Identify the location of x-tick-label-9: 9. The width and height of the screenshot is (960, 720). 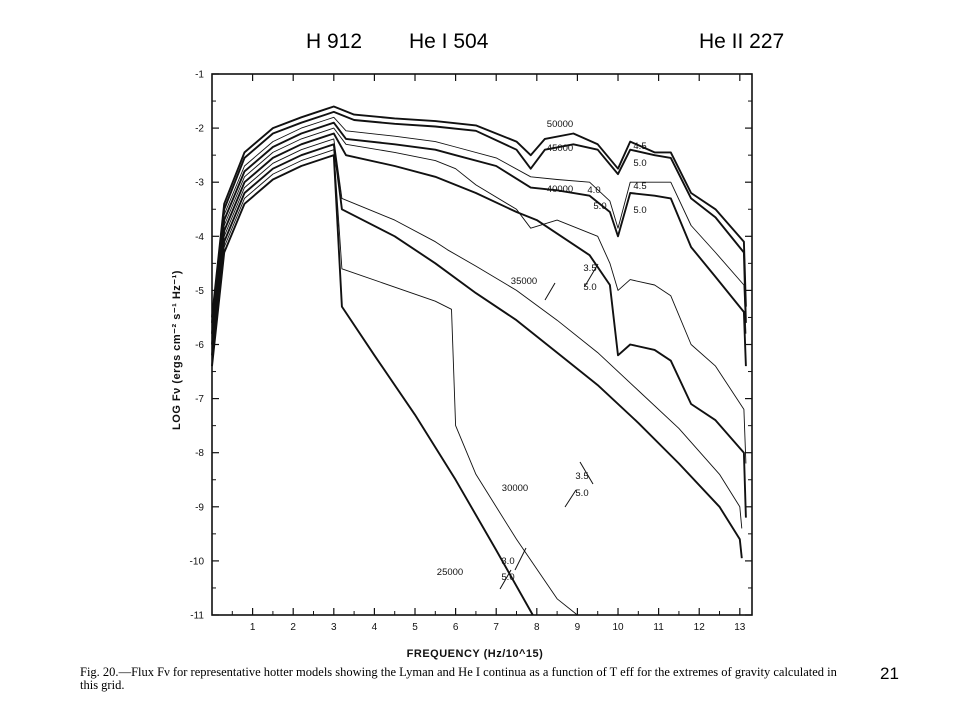
(578, 627).